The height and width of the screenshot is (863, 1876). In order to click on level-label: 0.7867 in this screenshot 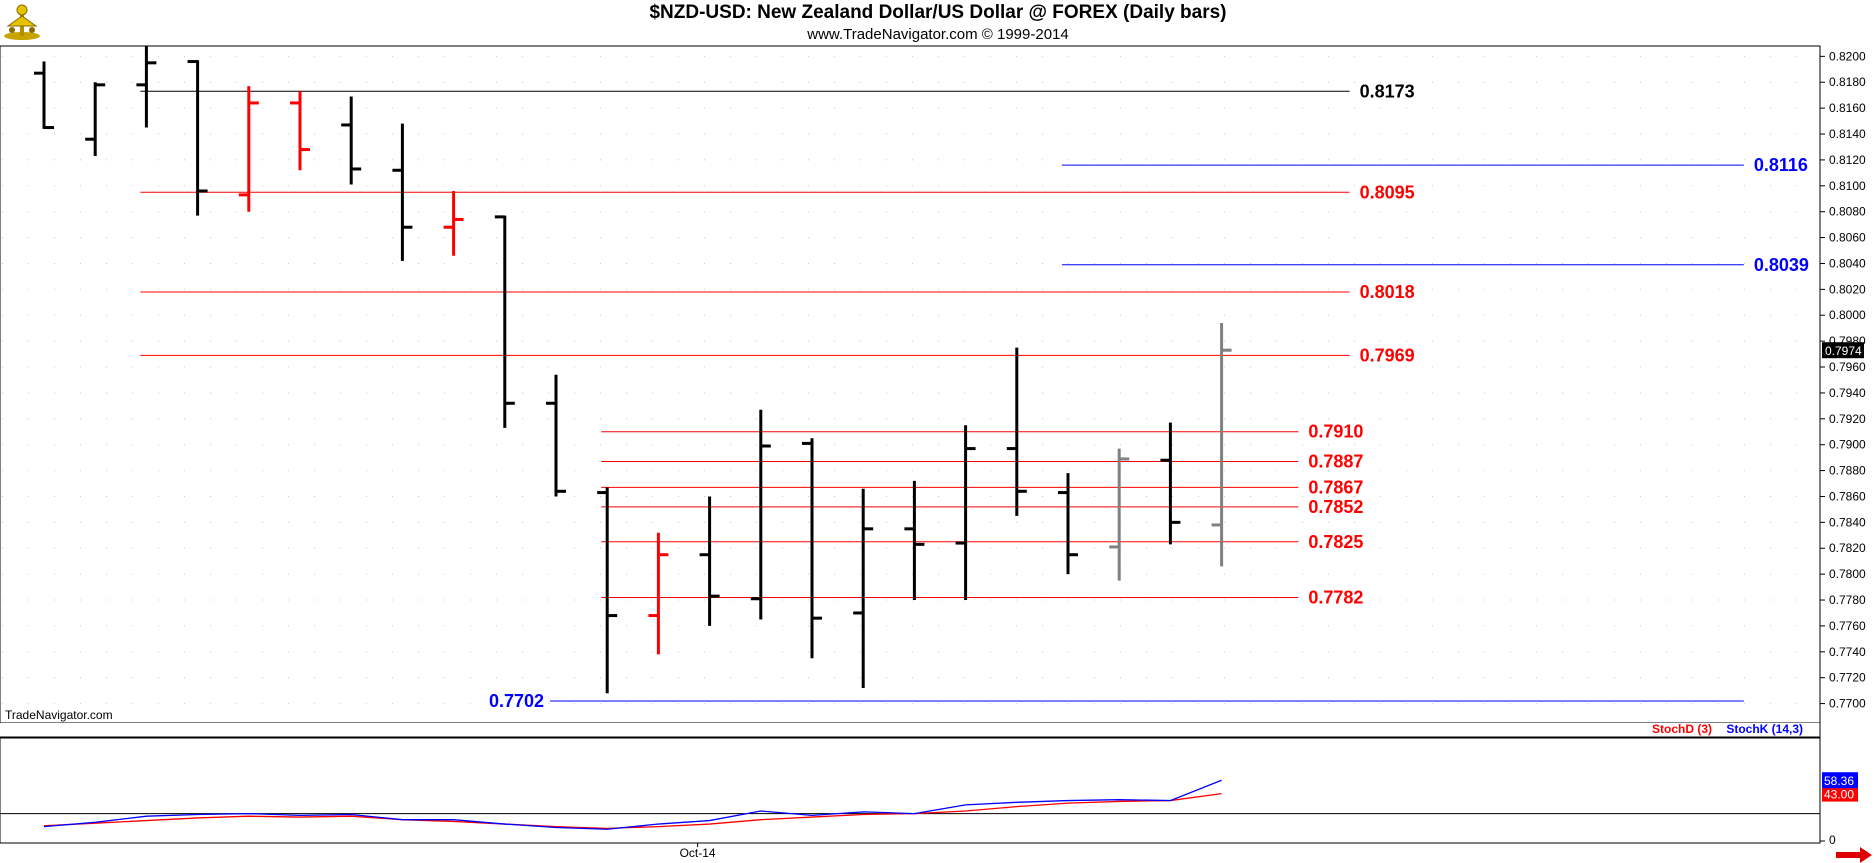, I will do `click(1335, 487)`.